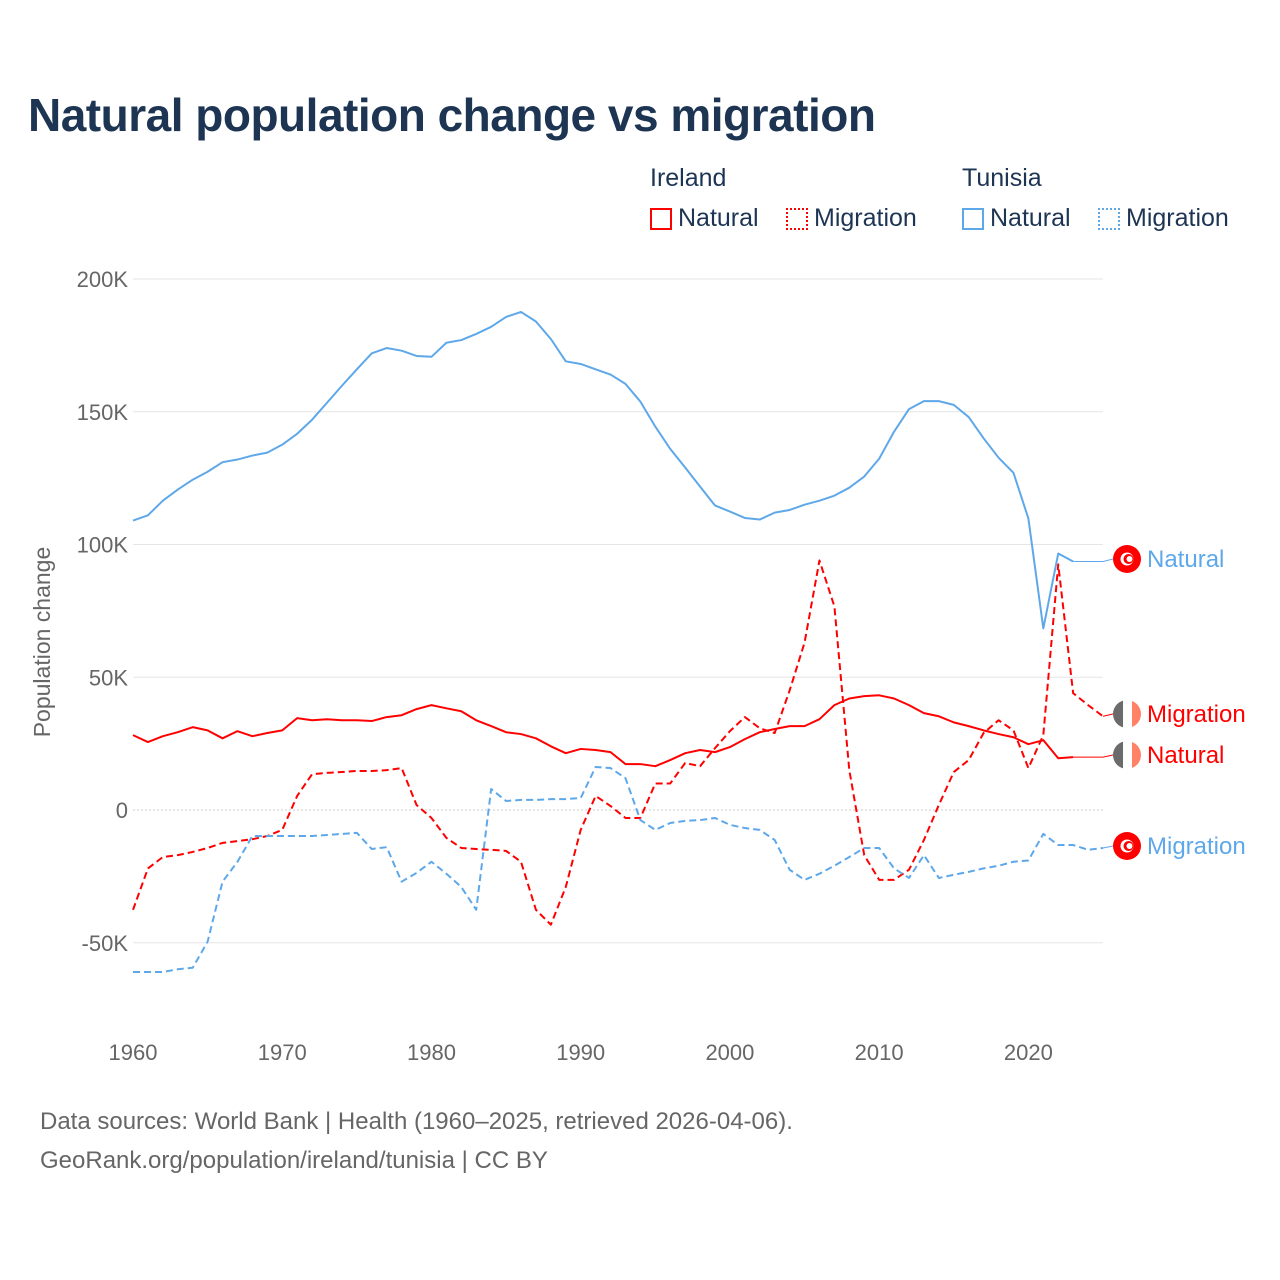 Image resolution: width=1280 pixels, height=1280 pixels. I want to click on y-tick-label: 200K, so click(103, 279).